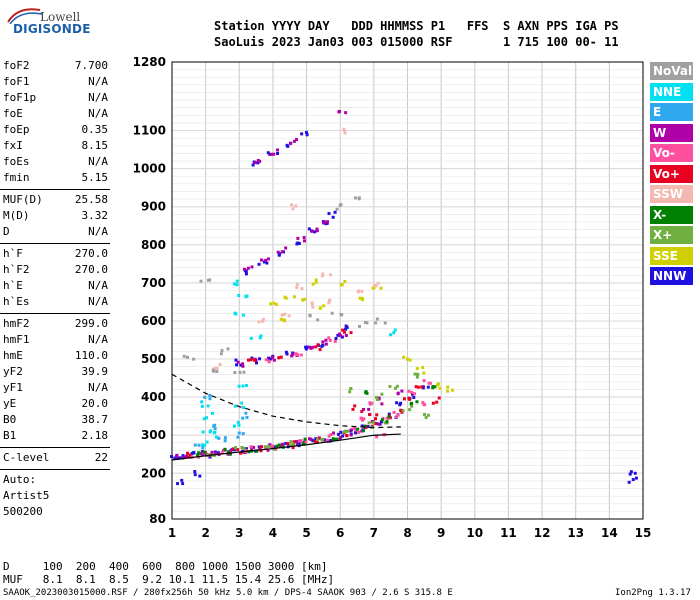 The image size is (700, 600). What do you see at coordinates (286, 447) in the screenshot?
I see `profile-curve-solid` at bounding box center [286, 447].